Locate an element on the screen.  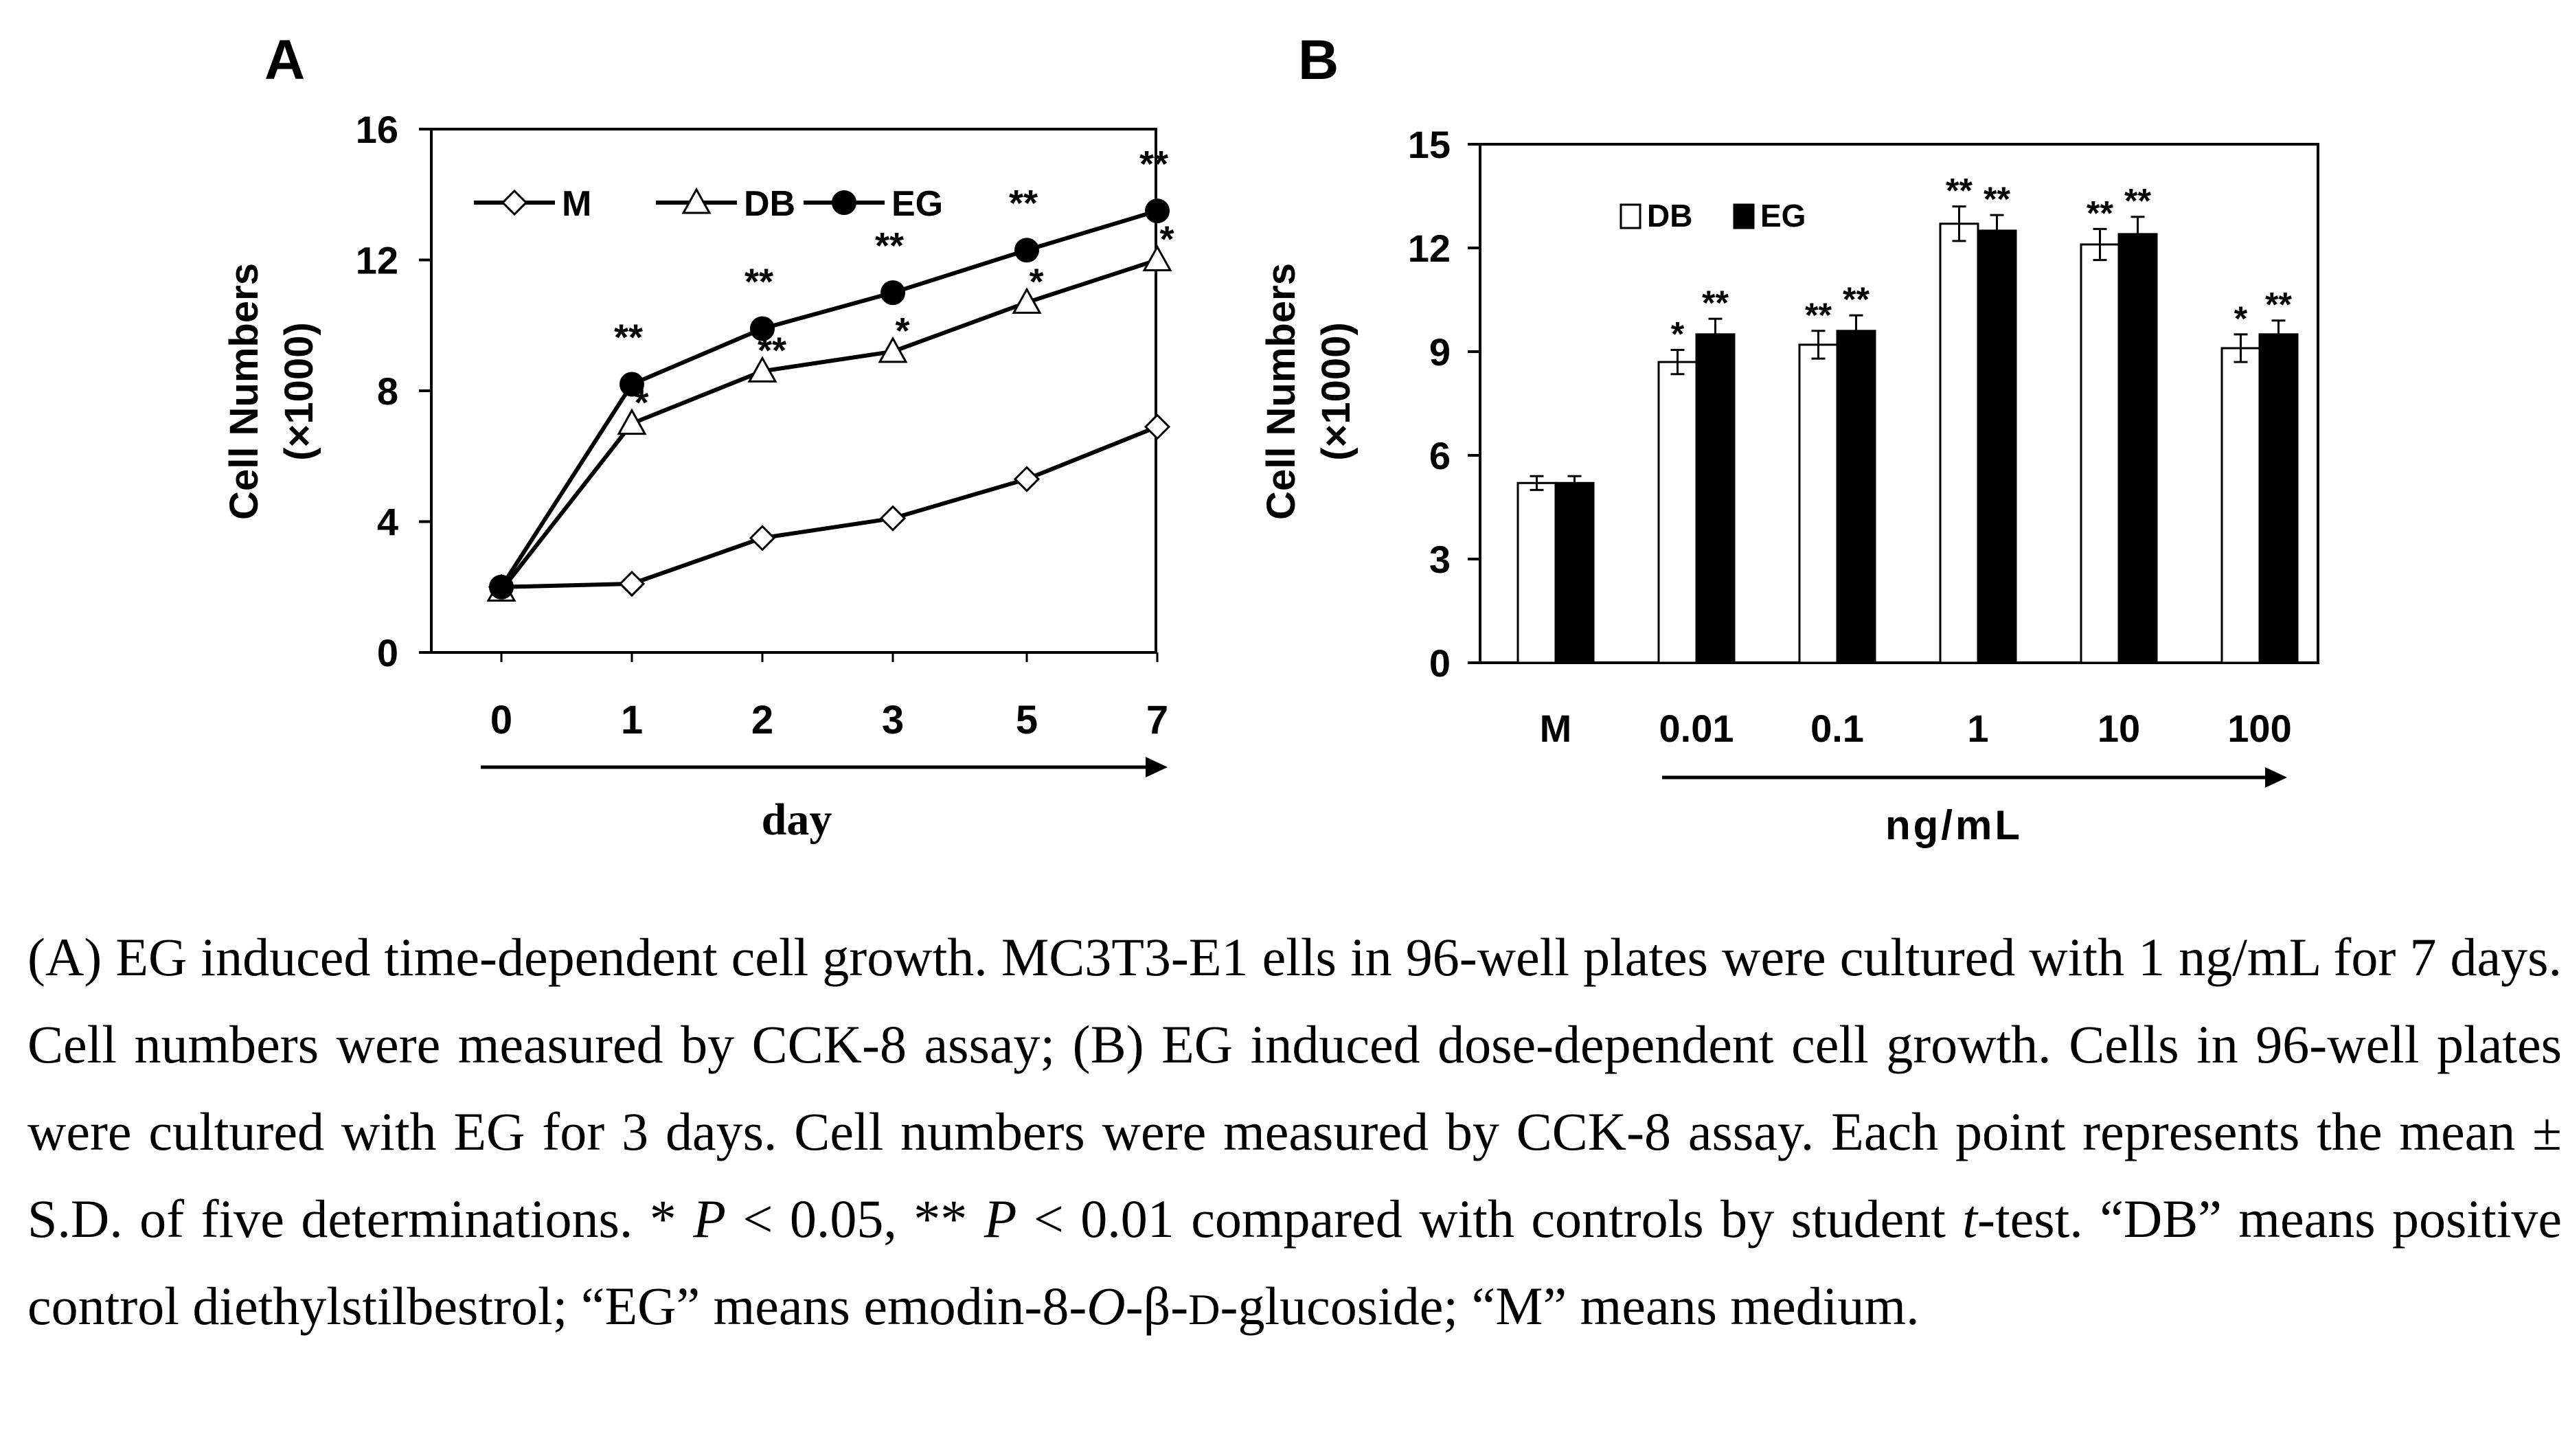
panel-a-x-tick-label: 7 is located at coordinates (1157, 720).